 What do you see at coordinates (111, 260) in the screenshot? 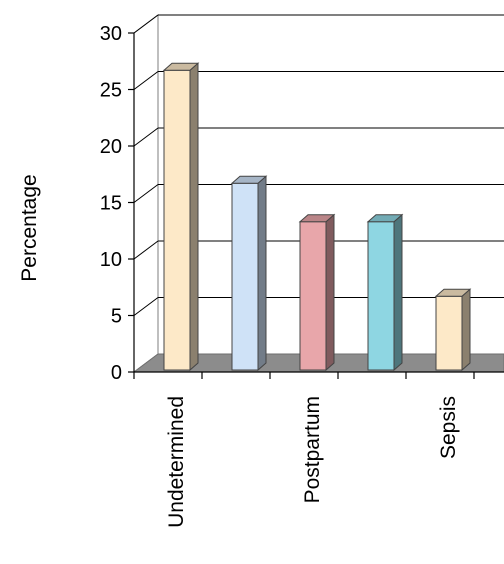
I see `y-tick-label: 10` at bounding box center [111, 260].